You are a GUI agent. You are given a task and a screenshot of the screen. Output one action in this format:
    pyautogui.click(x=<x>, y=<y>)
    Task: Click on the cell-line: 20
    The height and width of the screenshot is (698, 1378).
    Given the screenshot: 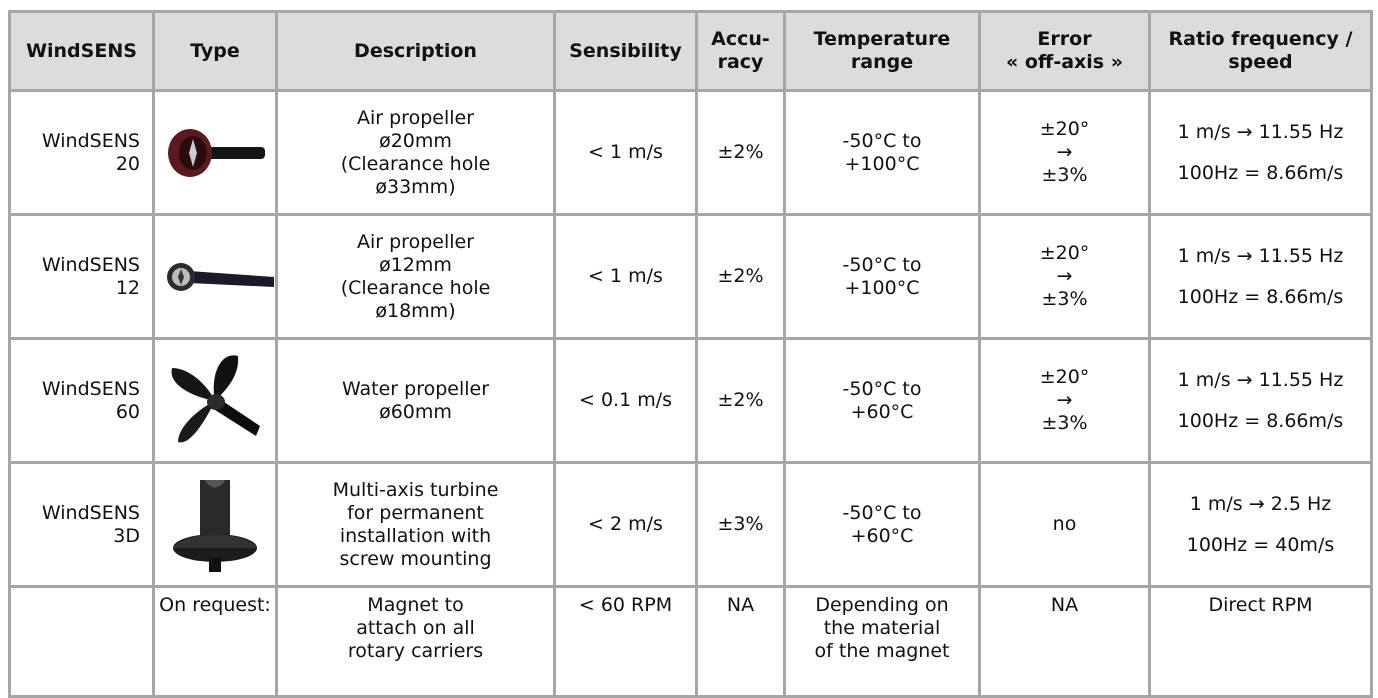 What is the action you would take?
    pyautogui.click(x=127, y=163)
    